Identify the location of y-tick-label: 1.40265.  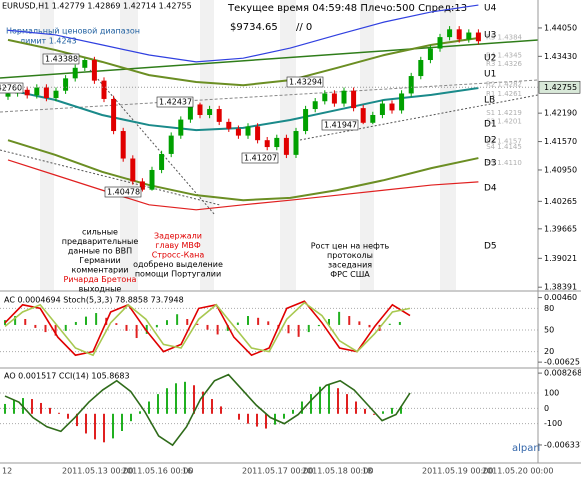
(560, 201).